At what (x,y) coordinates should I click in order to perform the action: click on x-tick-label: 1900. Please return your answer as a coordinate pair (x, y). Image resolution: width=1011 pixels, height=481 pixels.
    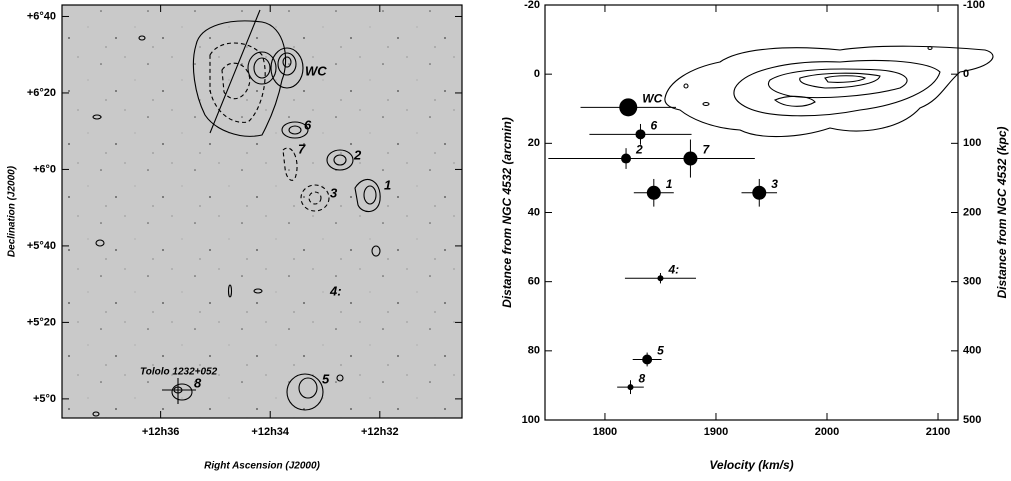
    Looking at the image, I should click on (716, 432).